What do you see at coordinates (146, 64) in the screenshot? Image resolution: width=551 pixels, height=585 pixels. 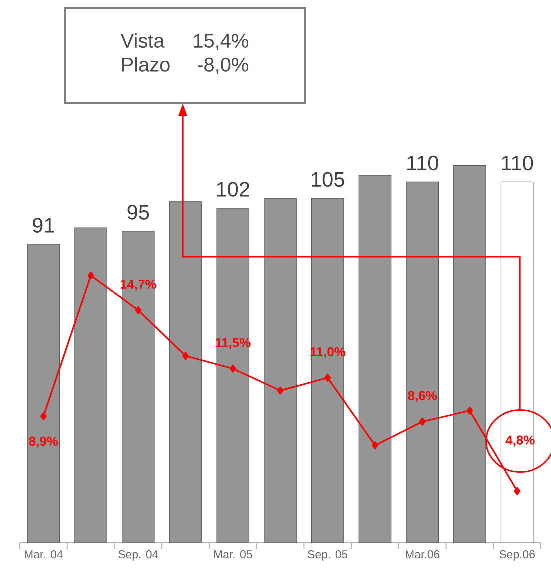 I see `text: Plazo` at bounding box center [146, 64].